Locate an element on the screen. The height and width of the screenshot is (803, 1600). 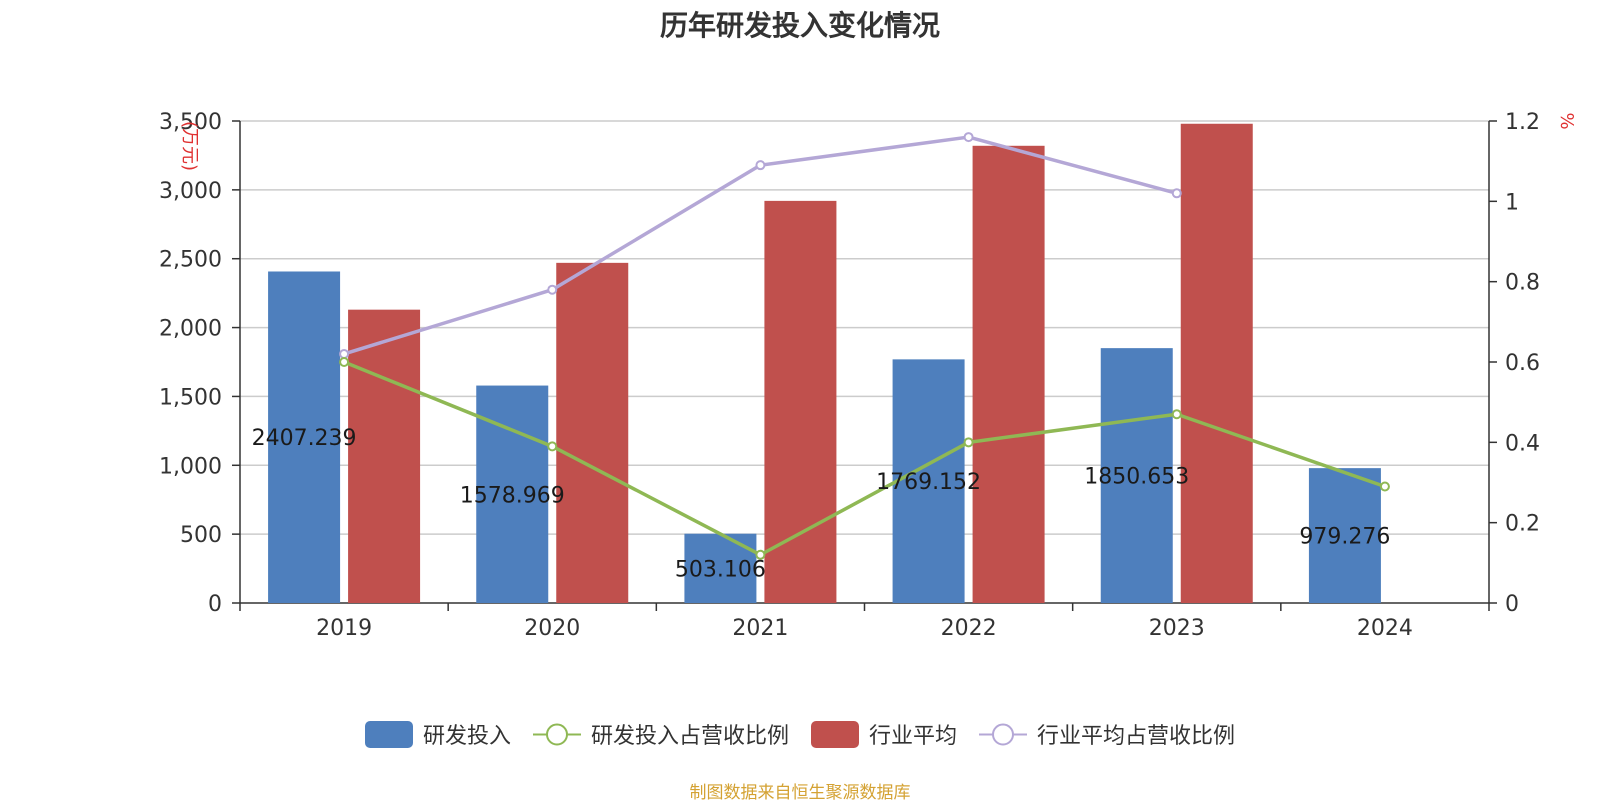
x-tick-label: 2020 is located at coordinates (552, 628).